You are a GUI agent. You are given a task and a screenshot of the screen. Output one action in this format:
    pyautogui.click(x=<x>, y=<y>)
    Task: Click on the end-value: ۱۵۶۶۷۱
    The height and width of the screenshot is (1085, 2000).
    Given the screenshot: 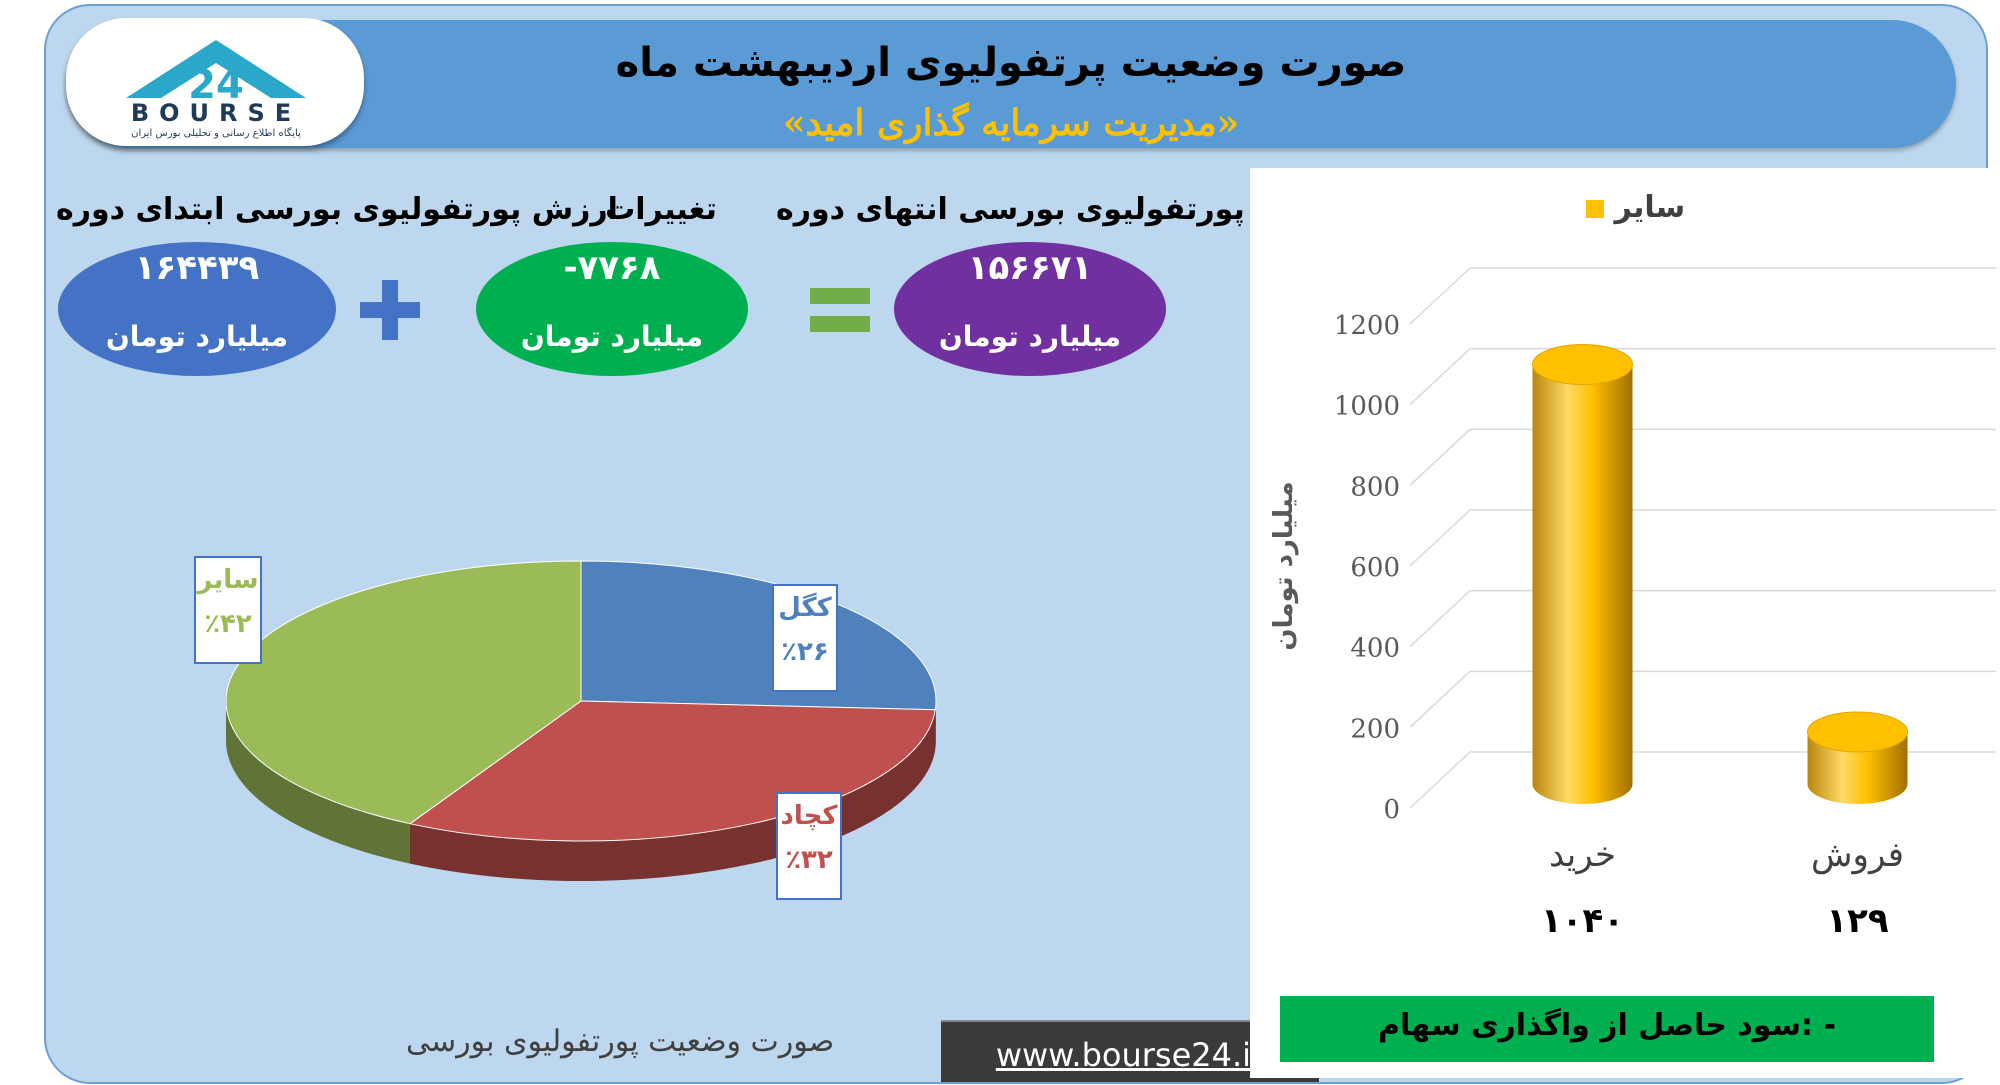 What is the action you would take?
    pyautogui.click(x=1030, y=268)
    